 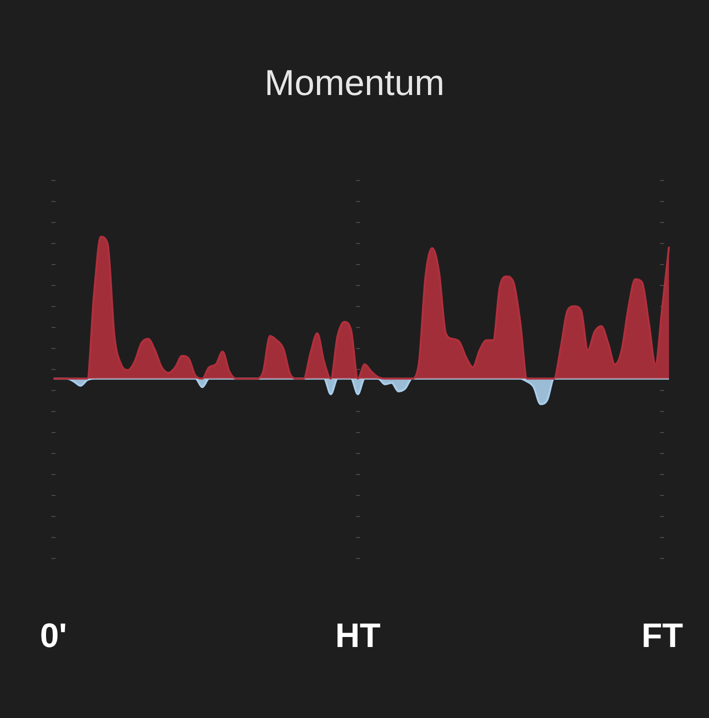 What do you see at coordinates (662, 635) in the screenshot?
I see `x-tick-label: FT` at bounding box center [662, 635].